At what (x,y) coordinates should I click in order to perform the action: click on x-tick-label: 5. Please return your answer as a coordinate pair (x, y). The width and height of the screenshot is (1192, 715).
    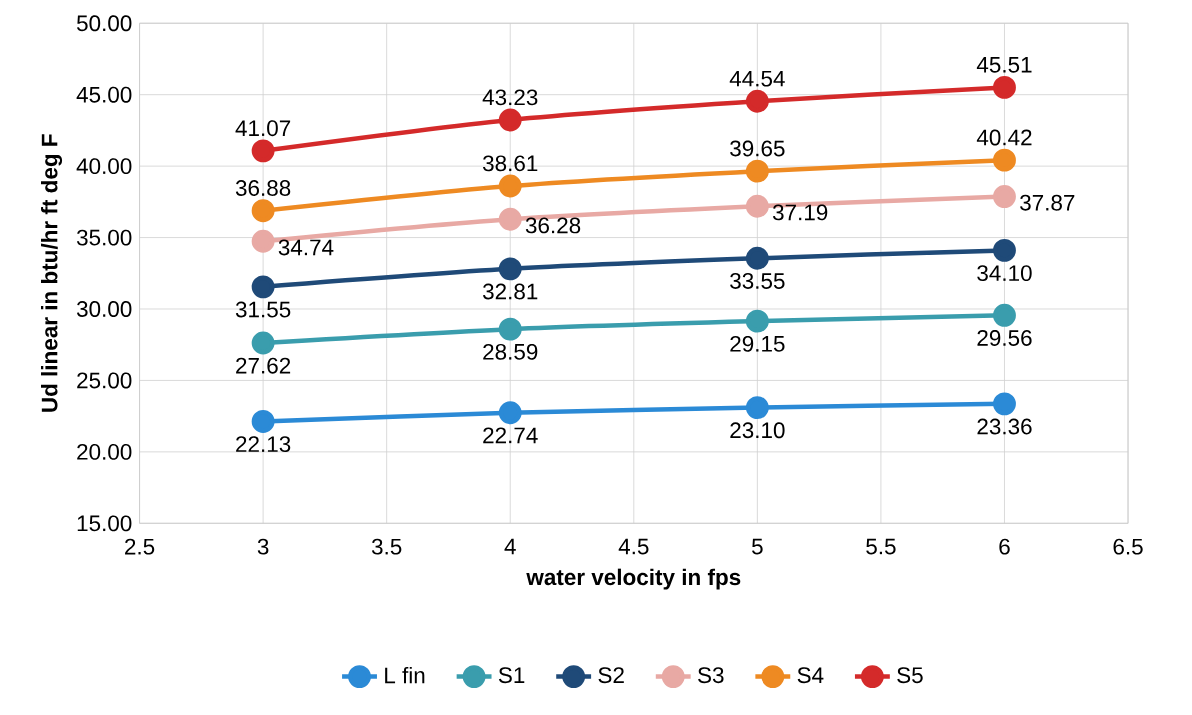
    Looking at the image, I should click on (757, 546).